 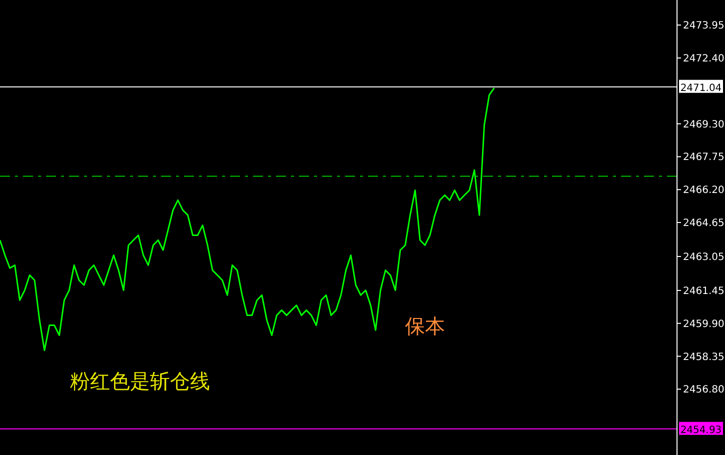 I want to click on y-tick-label: 2461.45, so click(x=703, y=292).